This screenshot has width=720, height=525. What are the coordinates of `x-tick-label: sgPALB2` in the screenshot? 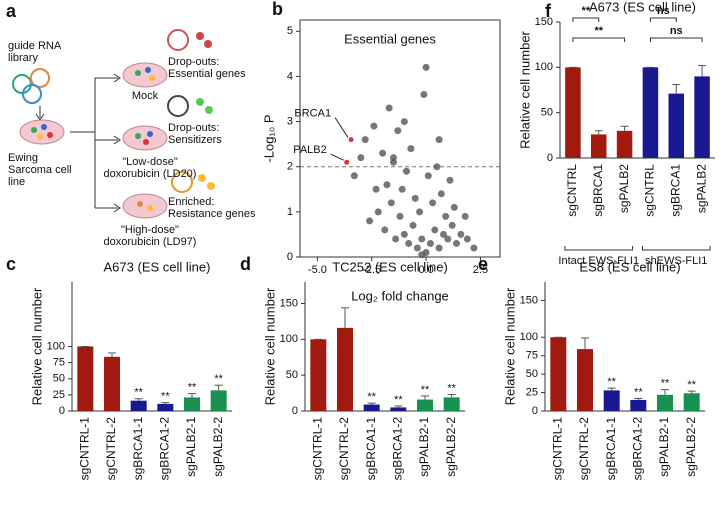 It's located at (701, 188).